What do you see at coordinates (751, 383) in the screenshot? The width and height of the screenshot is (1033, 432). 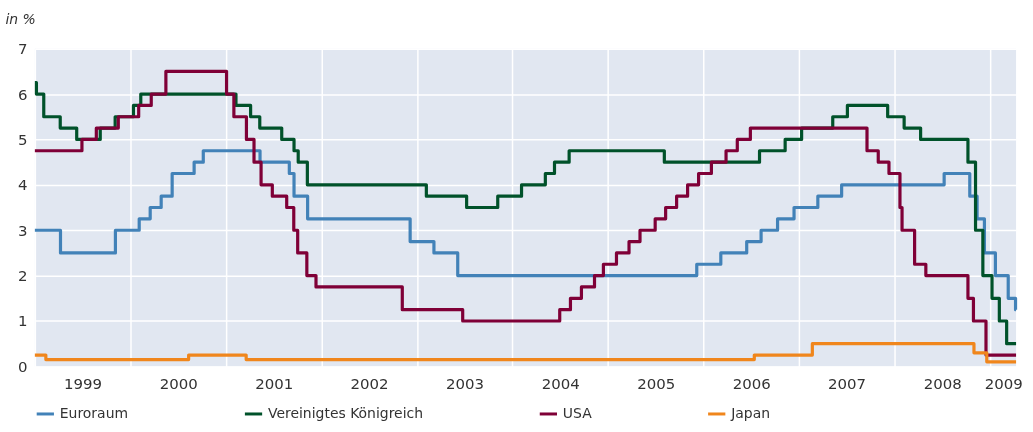 I see `x-tick-label: 2006` at bounding box center [751, 383].